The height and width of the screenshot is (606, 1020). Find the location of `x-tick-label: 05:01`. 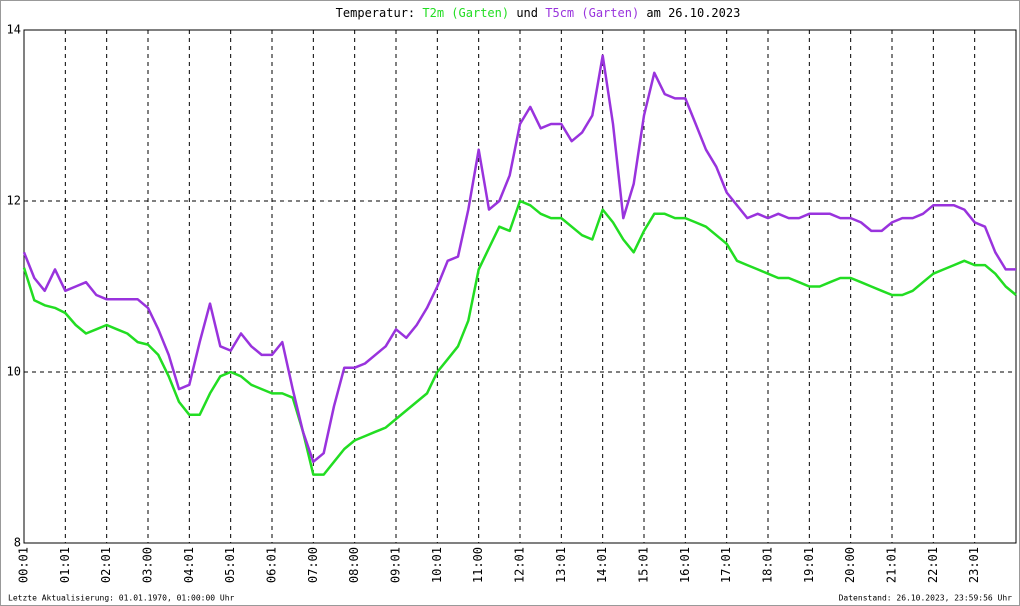

x-tick-label: 05:01 is located at coordinates (230, 565).